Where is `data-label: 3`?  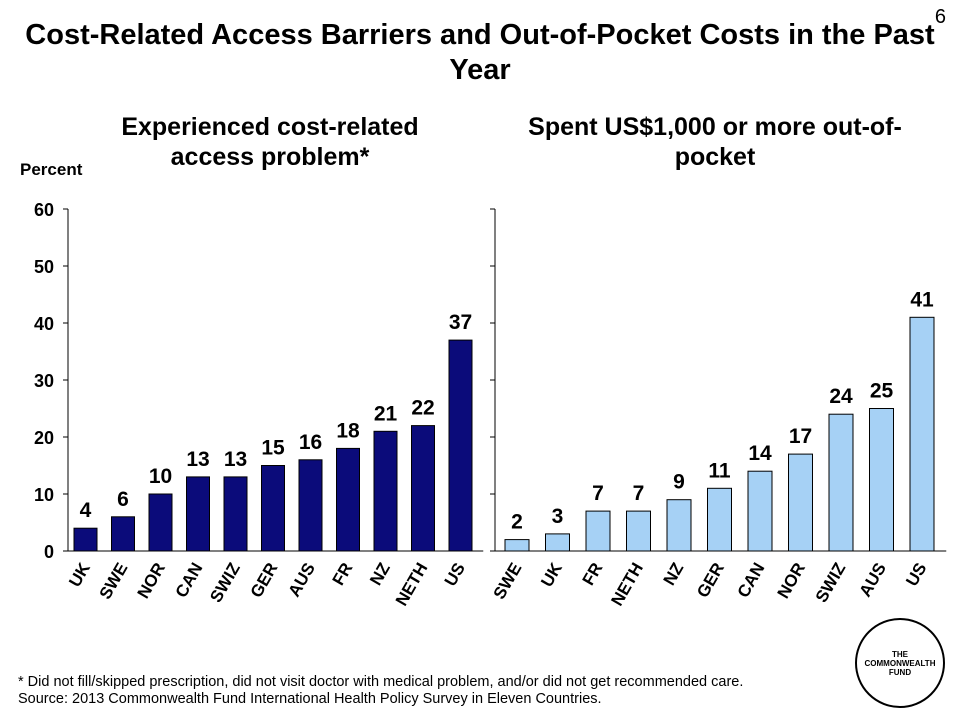
data-label: 3 is located at coordinates (558, 516).